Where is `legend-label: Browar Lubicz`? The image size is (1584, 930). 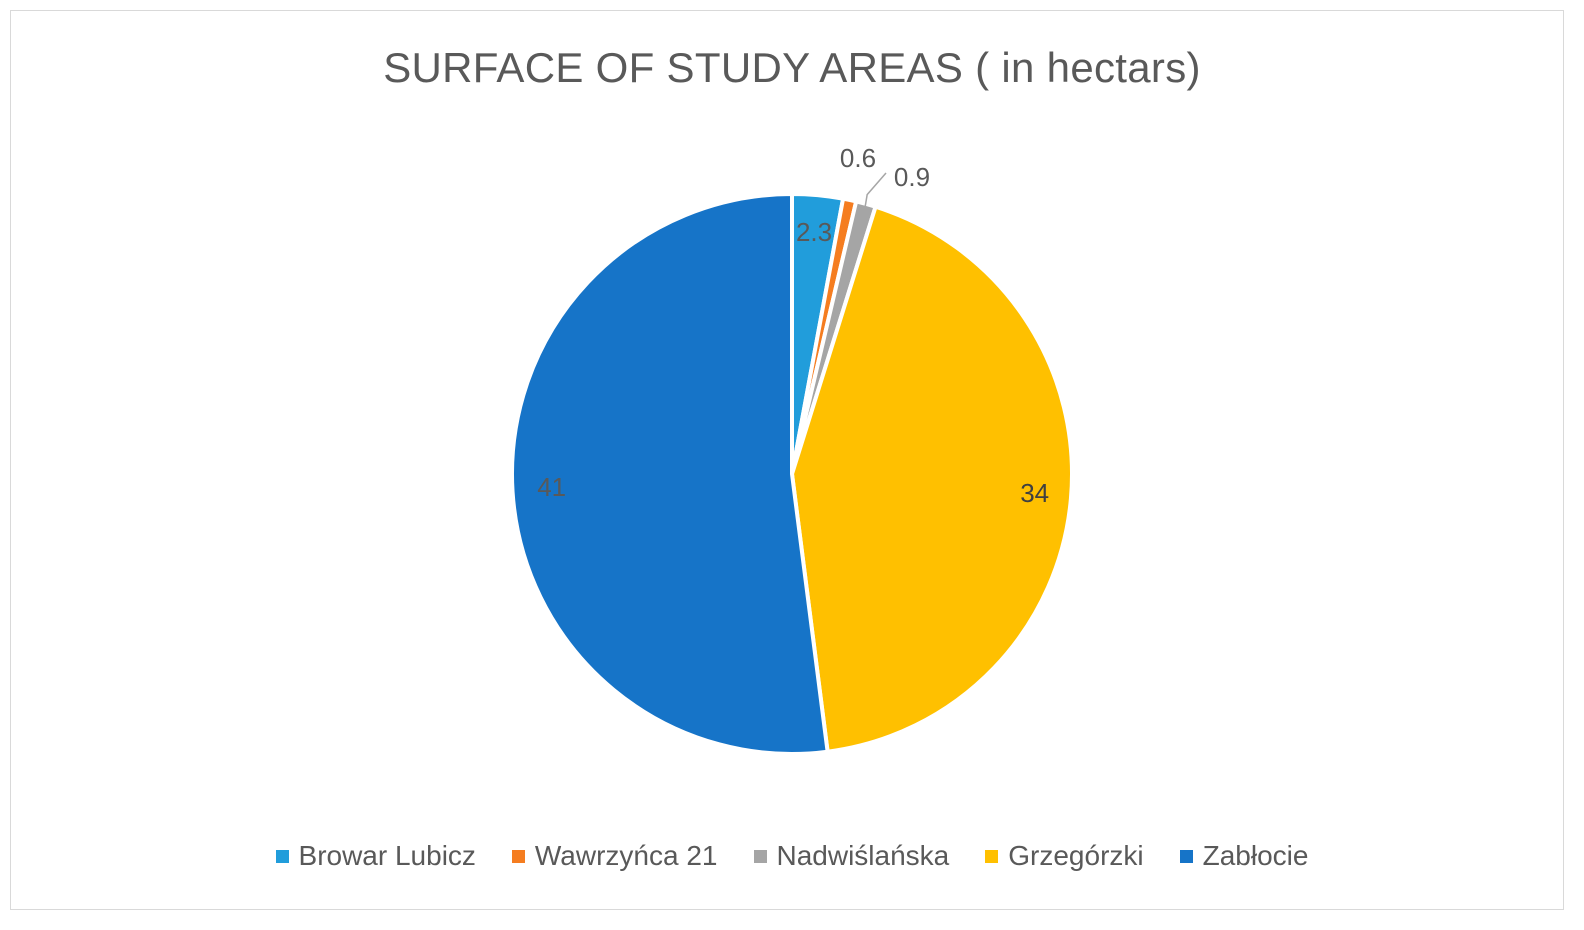
legend-label: Browar Lubicz is located at coordinates (387, 855).